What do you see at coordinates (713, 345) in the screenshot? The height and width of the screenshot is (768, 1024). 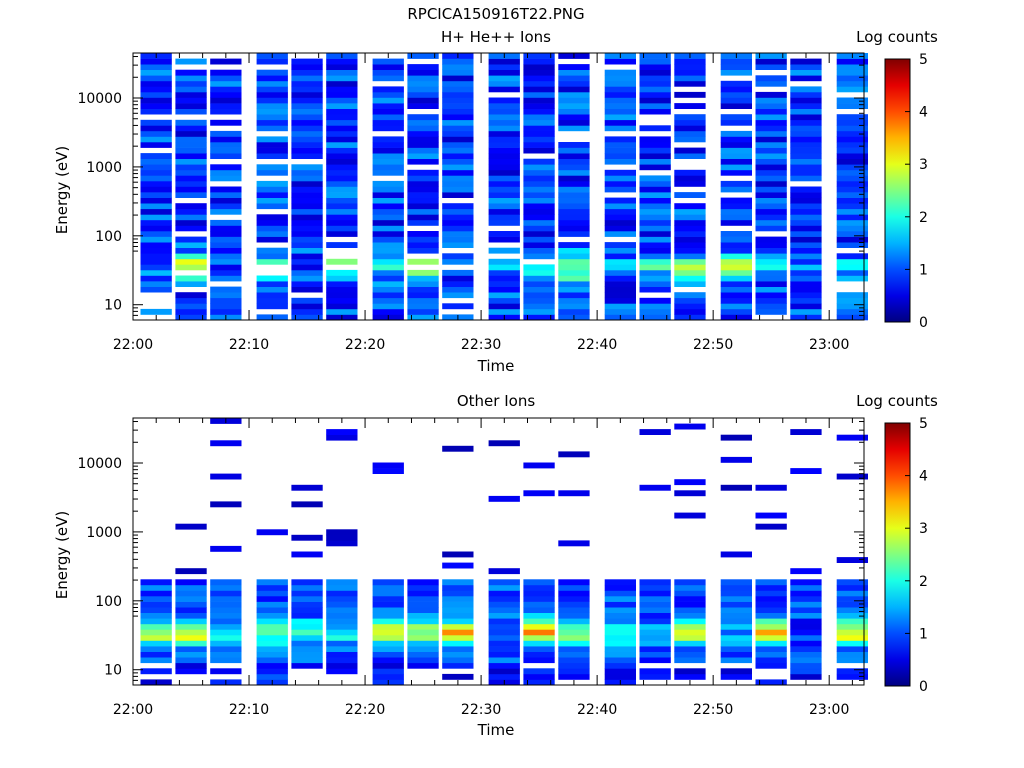 I see `x-tick-label: 22:50` at bounding box center [713, 345].